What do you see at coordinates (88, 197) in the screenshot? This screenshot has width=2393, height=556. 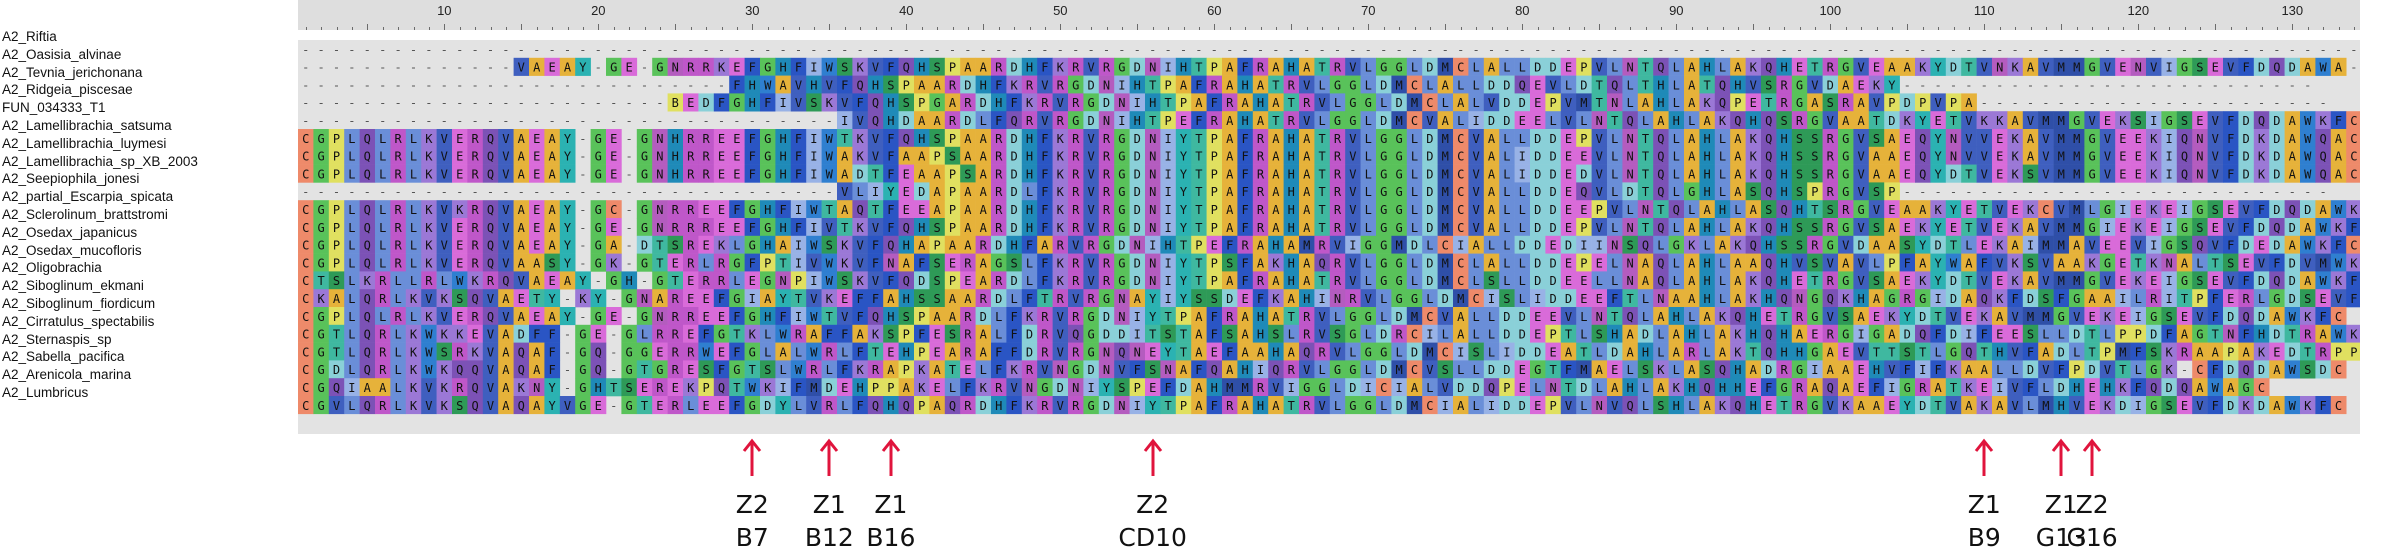 I see `sequence-name: A2_partial_Escarpia_spicata` at bounding box center [88, 197].